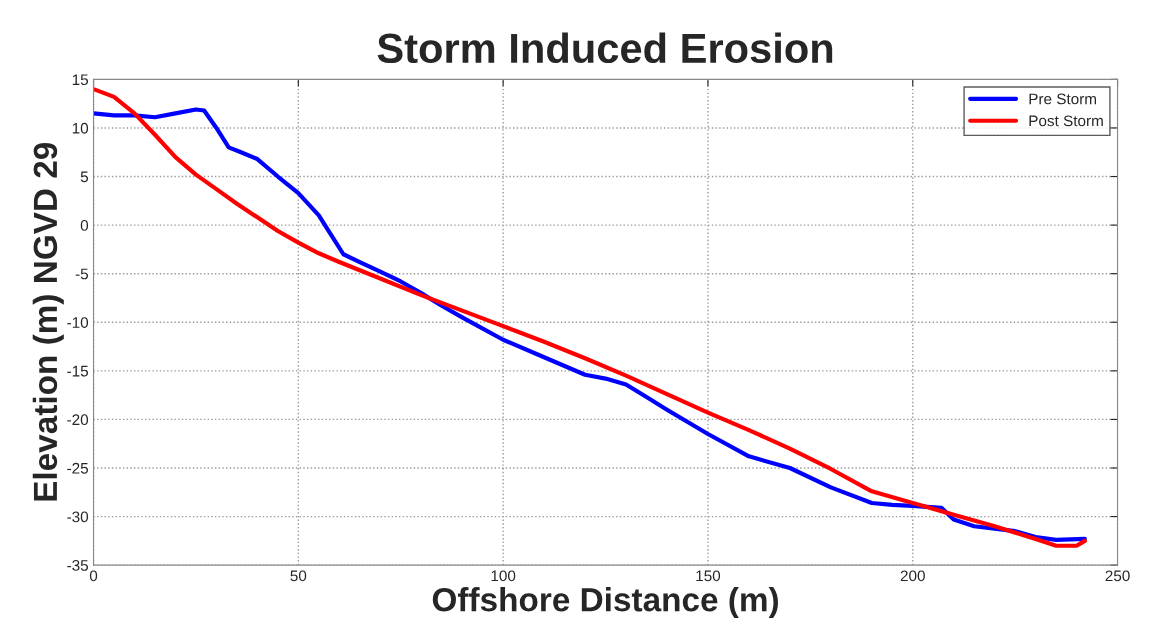 This screenshot has height=635, width=1169. Describe the element at coordinates (503, 576) in the screenshot. I see `x-tick-label: 100` at that location.